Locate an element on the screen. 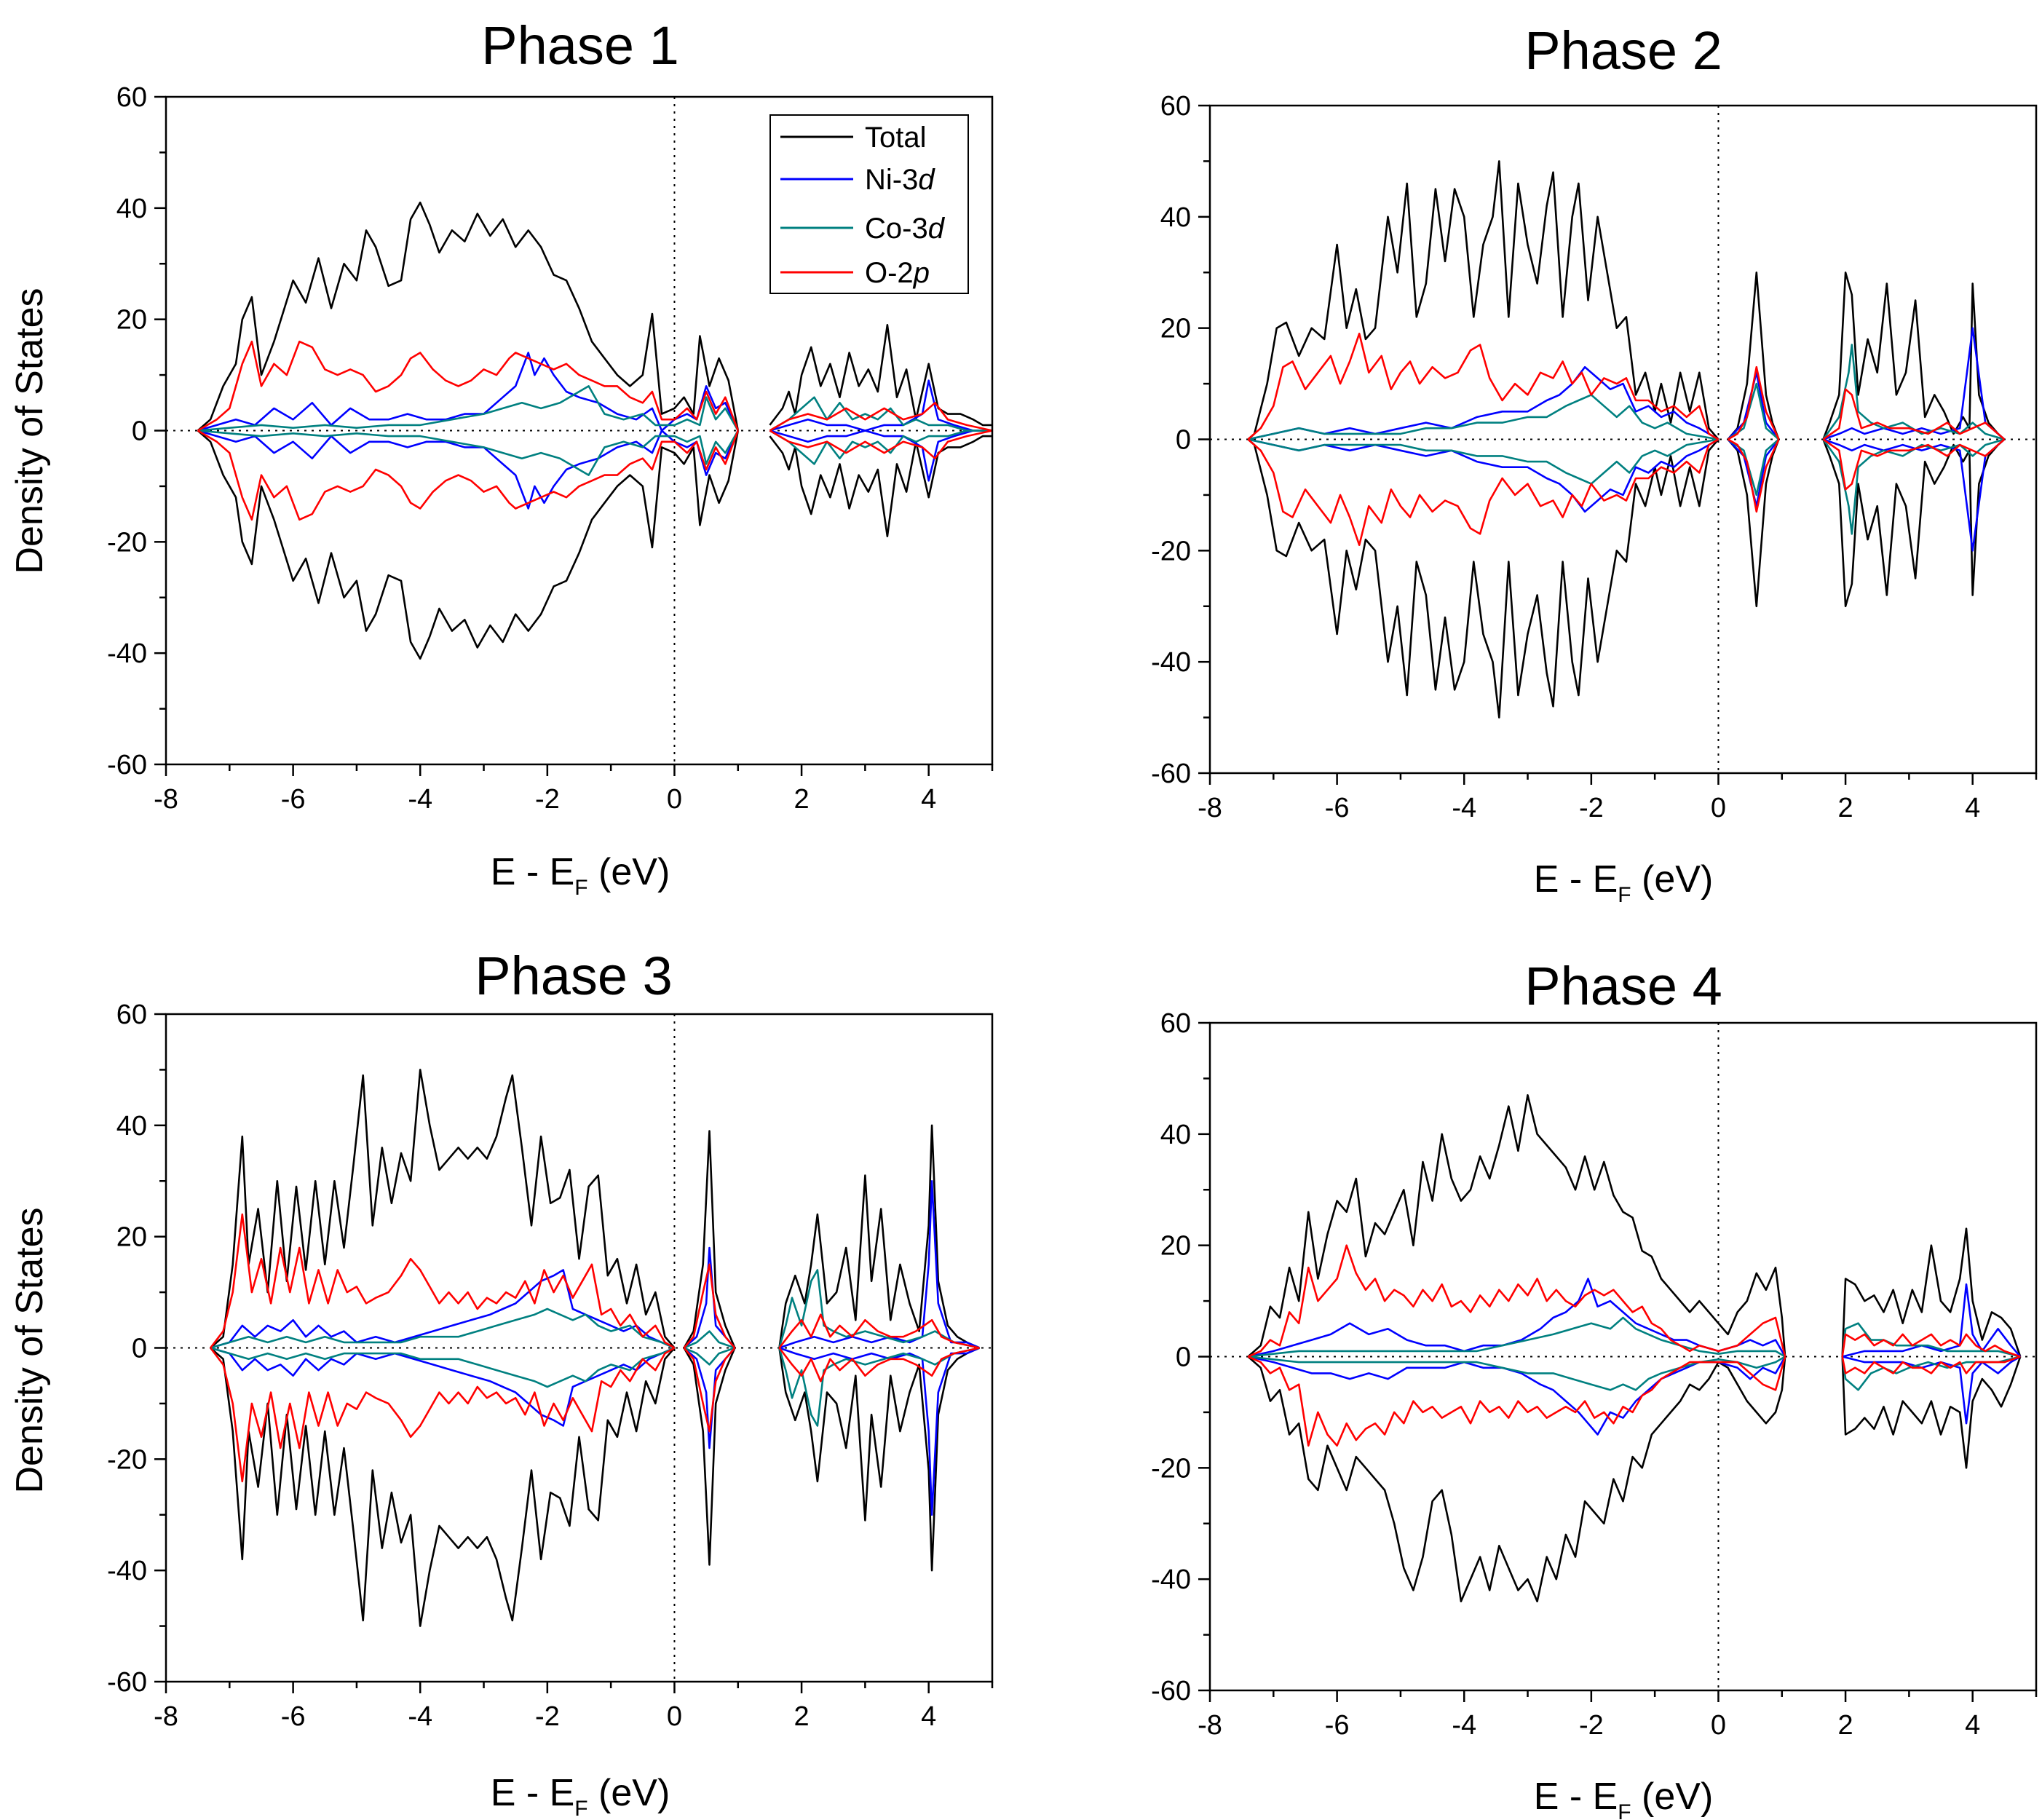 The width and height of the screenshot is (2042, 1820). y-tick-label: 20 is located at coordinates (131, 320).